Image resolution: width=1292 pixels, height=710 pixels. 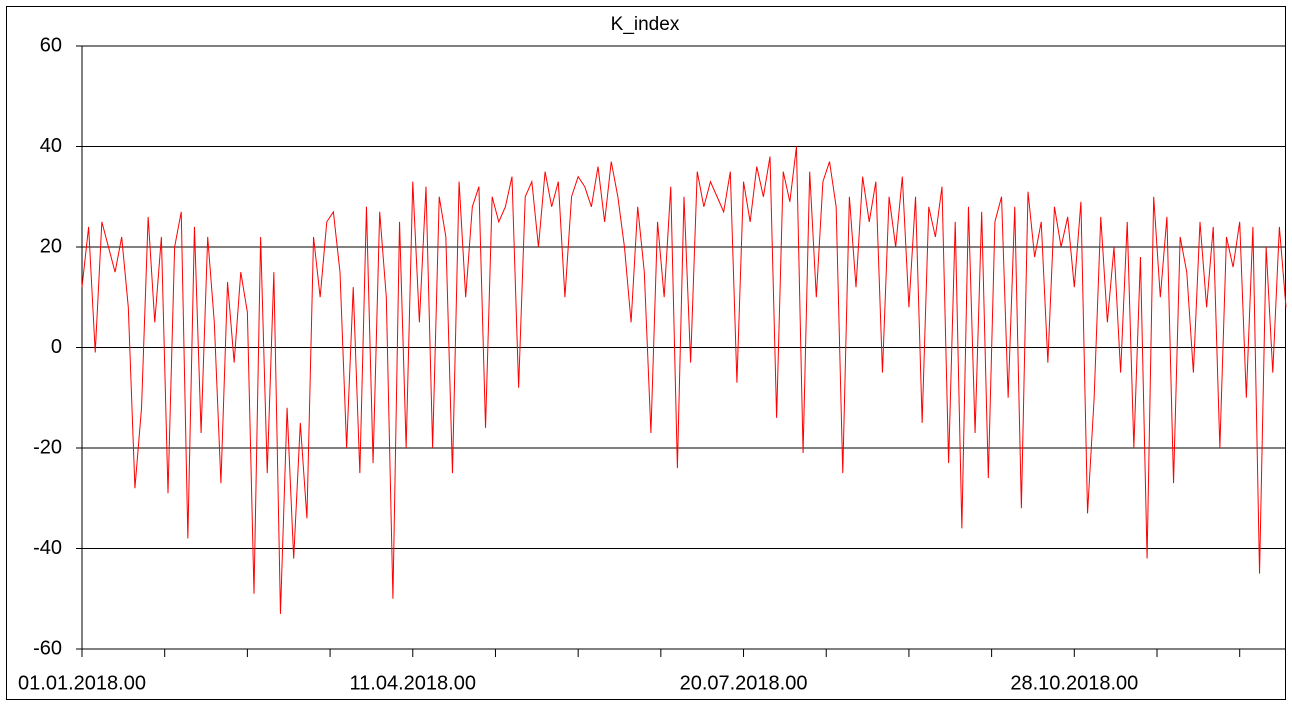 What do you see at coordinates (413, 683) in the screenshot?
I see `x-tick-label: 11.04.2018.00` at bounding box center [413, 683].